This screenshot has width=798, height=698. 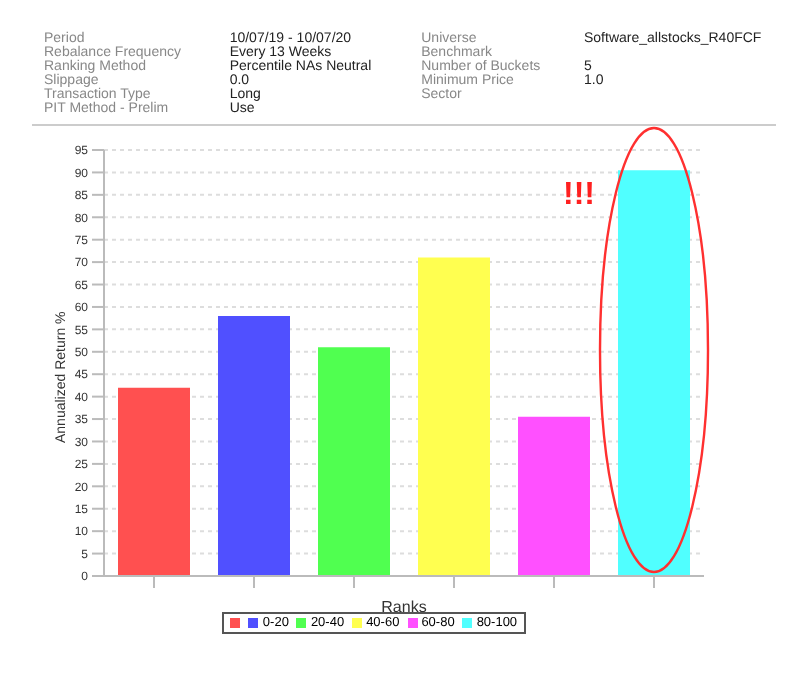 I want to click on annotation: !!!, so click(x=579, y=196).